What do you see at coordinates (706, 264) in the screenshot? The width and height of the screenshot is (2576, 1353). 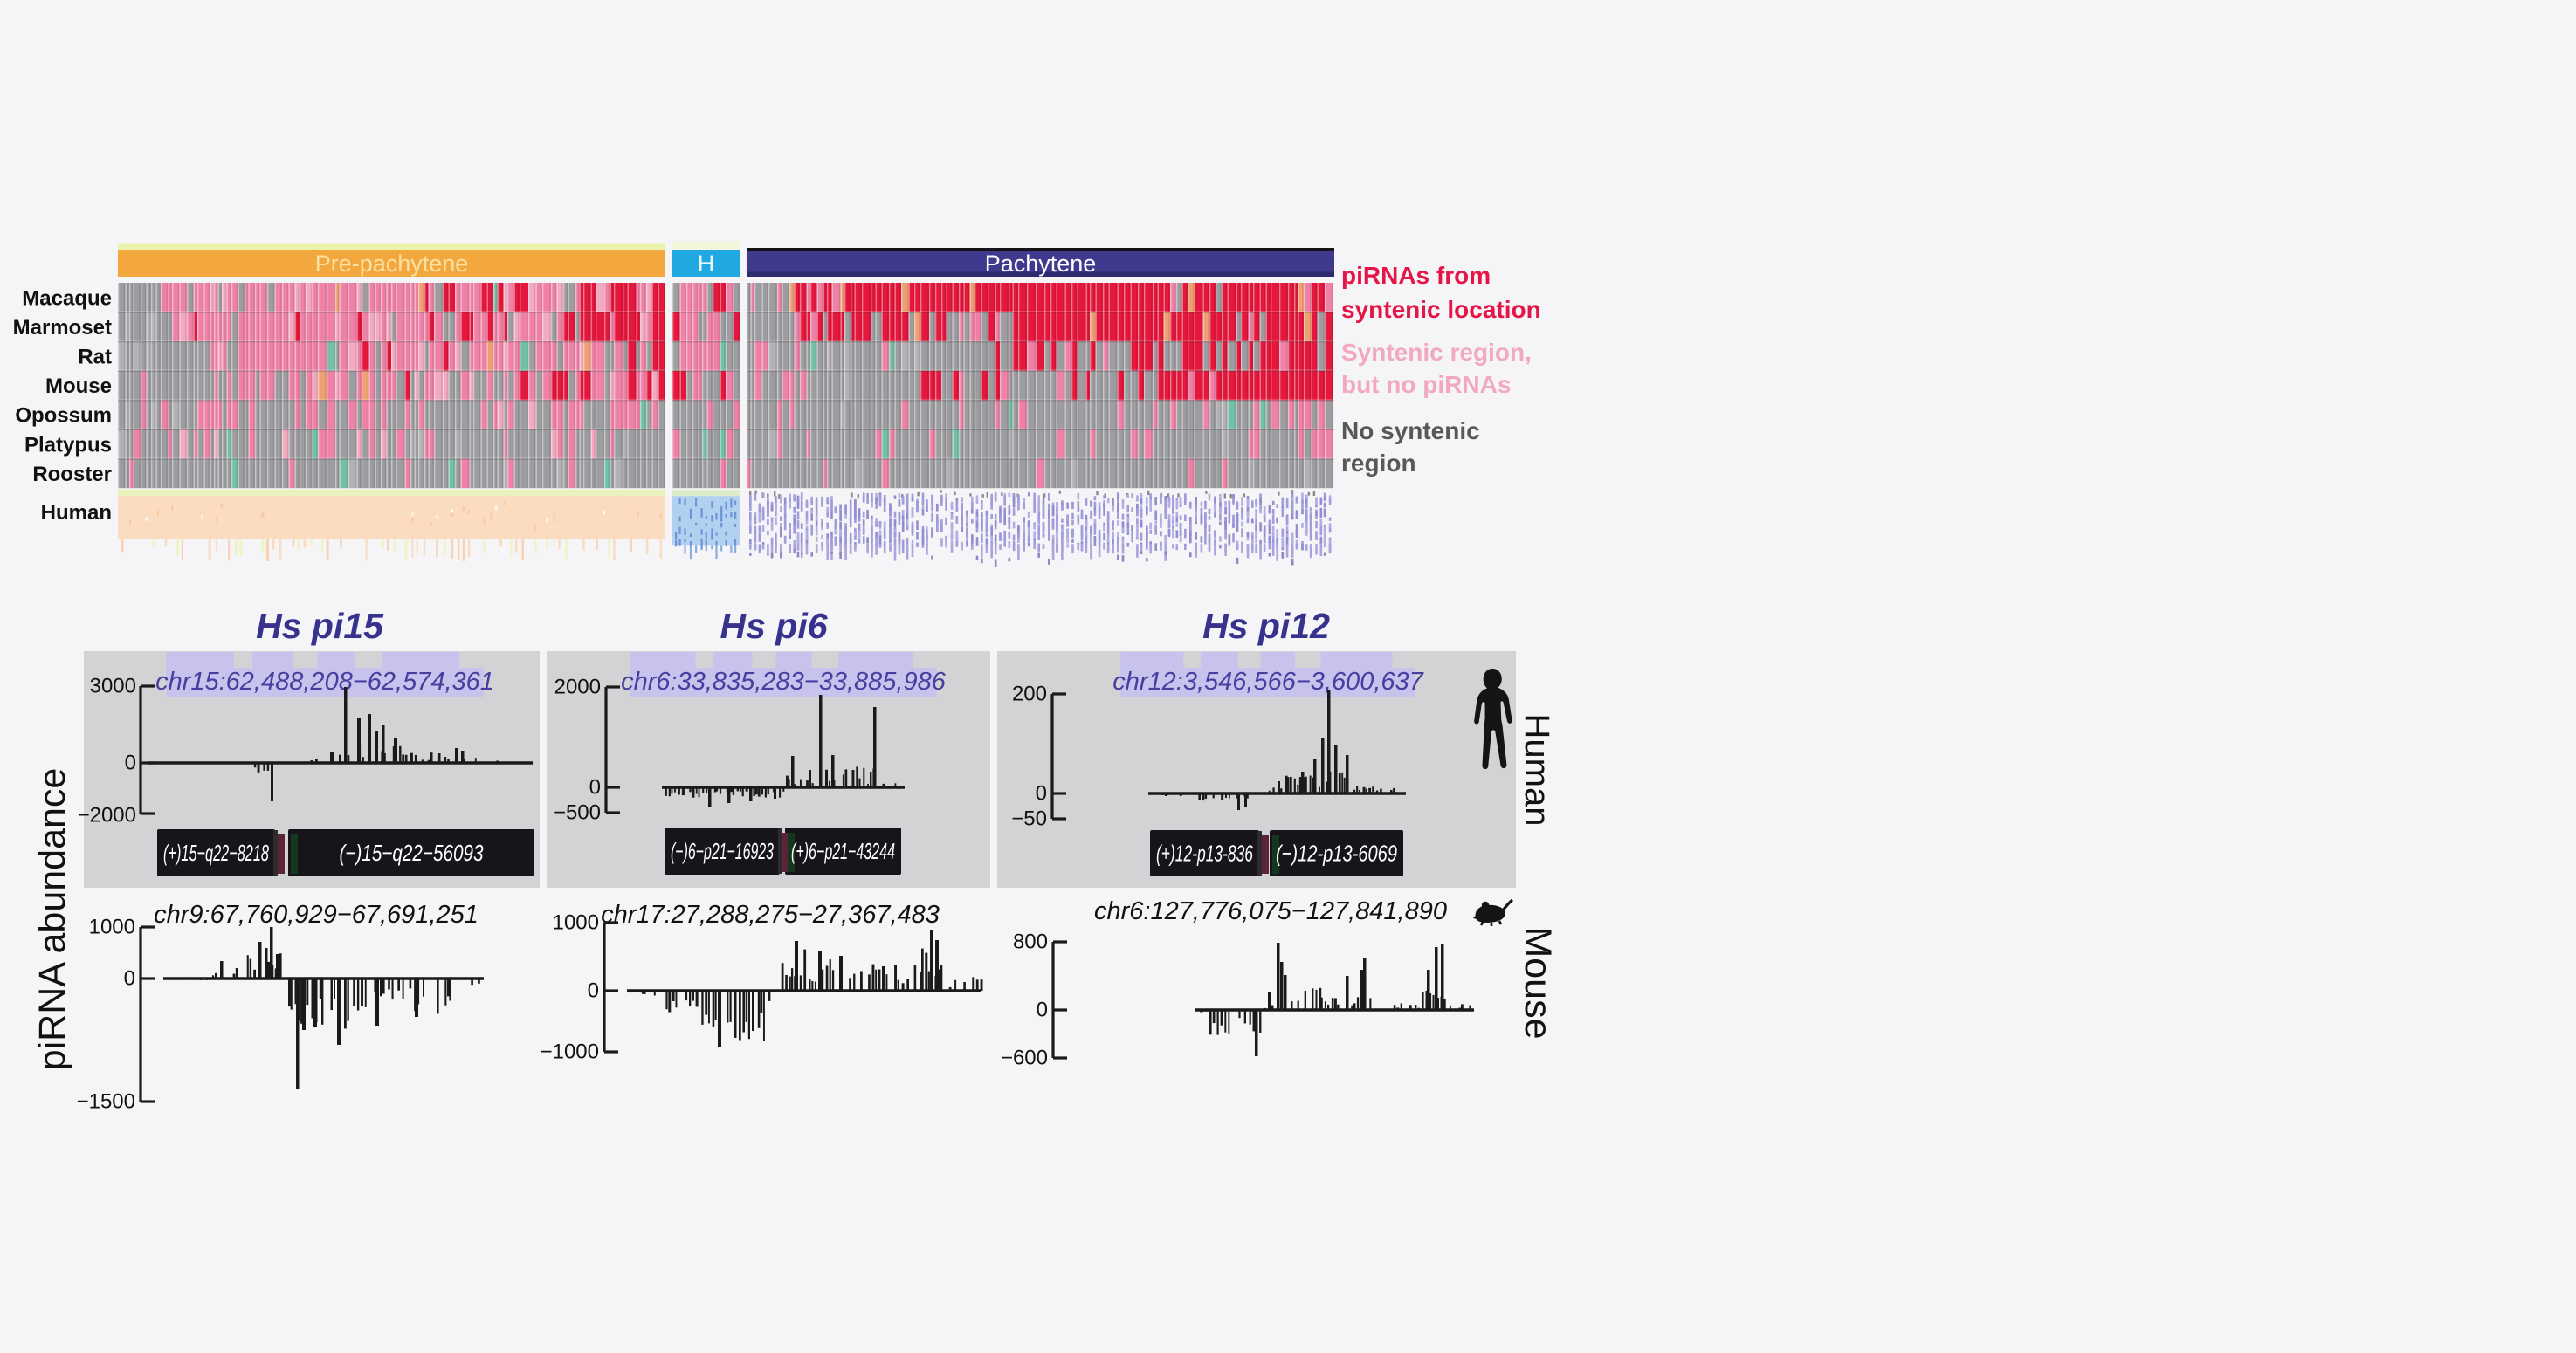 I see `svg-text: H` at bounding box center [706, 264].